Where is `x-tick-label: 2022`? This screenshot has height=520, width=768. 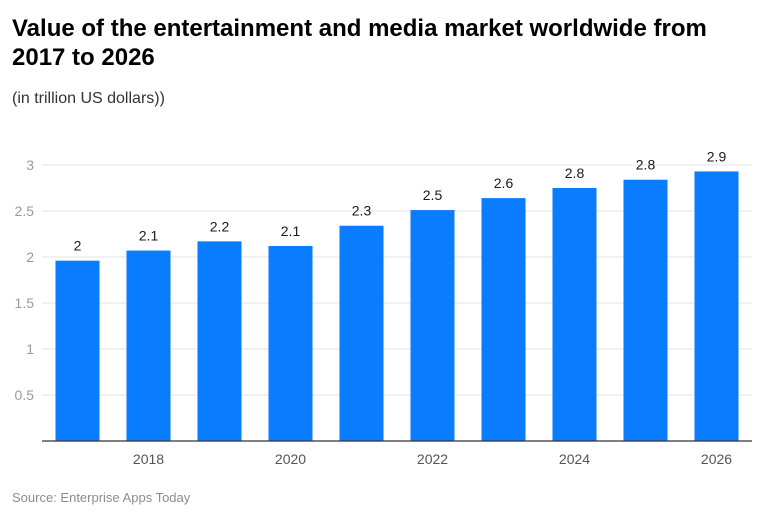 x-tick-label: 2022 is located at coordinates (432, 459).